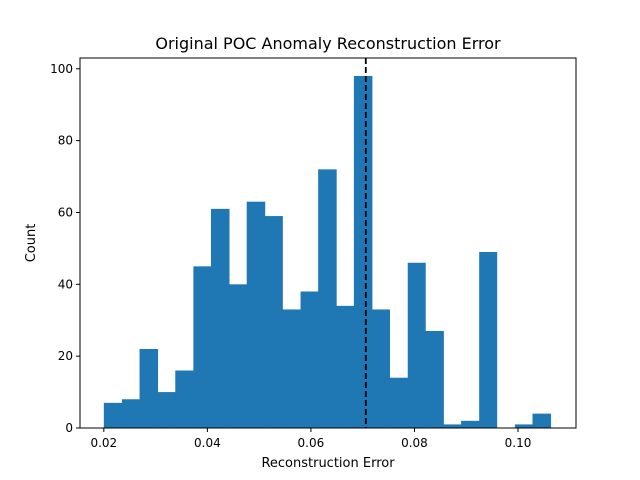  I want to click on y-tick-label: 60, so click(65, 212).